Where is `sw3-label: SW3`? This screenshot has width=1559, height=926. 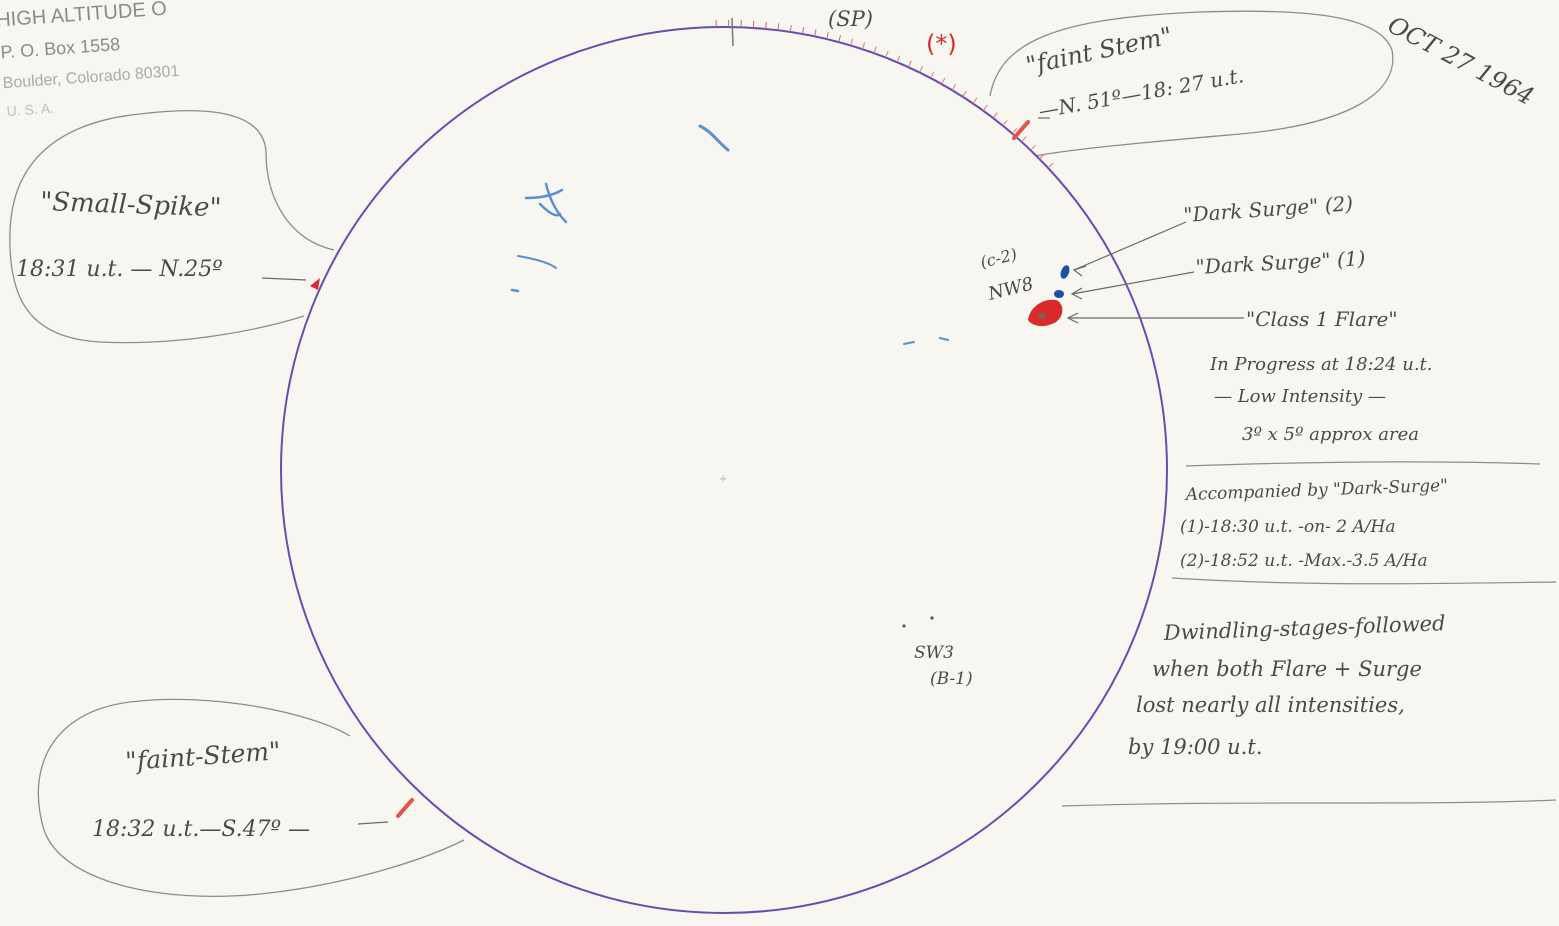 sw3-label: SW3 is located at coordinates (934, 653).